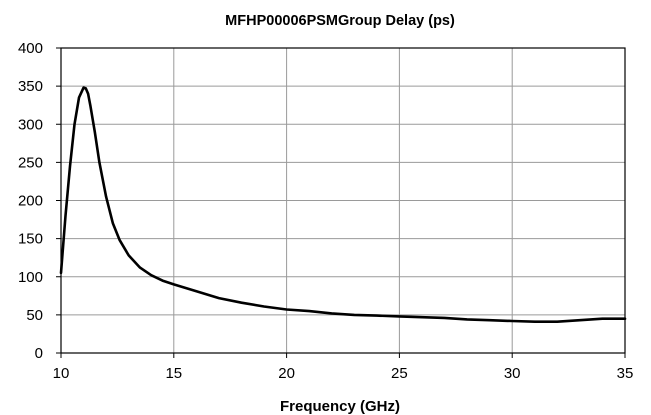 This screenshot has height=415, width=651. Describe the element at coordinates (173, 373) in the screenshot. I see `x-tick-label: 15` at that location.